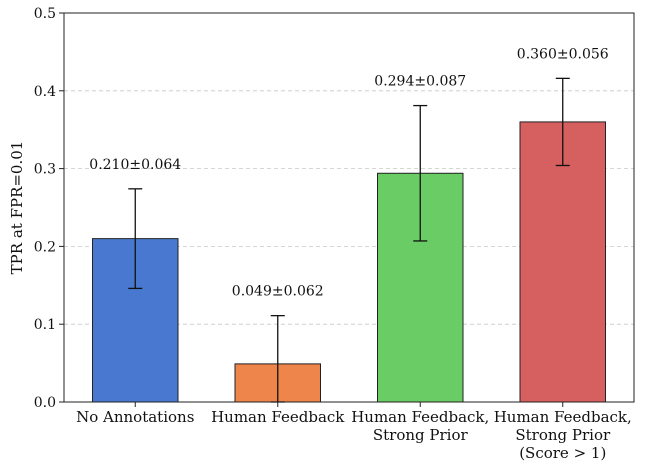 The height and width of the screenshot is (468, 645). Describe the element at coordinates (562, 262) in the screenshot. I see `bar` at that location.